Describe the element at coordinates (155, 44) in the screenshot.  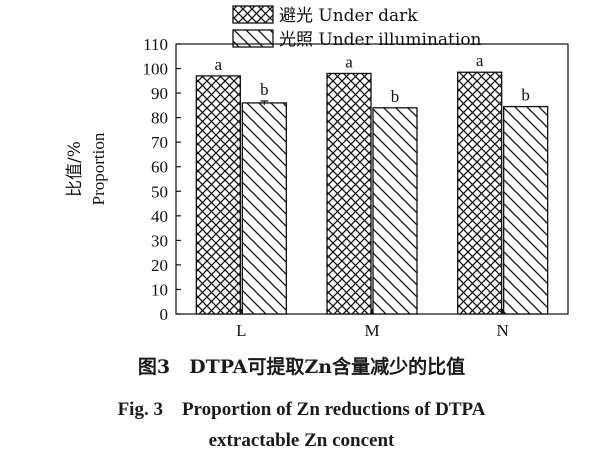
I see `y-tick-label: 110` at that location.